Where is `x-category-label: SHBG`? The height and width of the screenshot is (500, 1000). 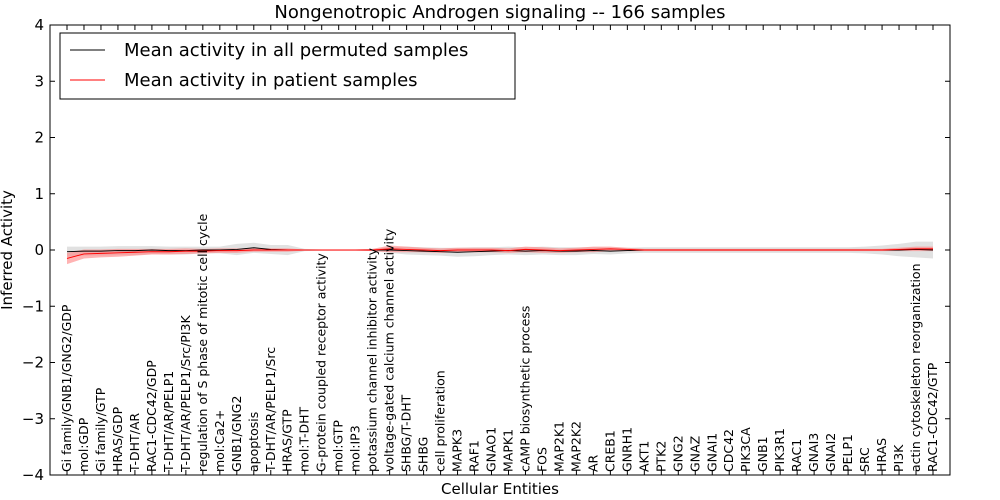
x-category-label: SHBG is located at coordinates (423, 454).